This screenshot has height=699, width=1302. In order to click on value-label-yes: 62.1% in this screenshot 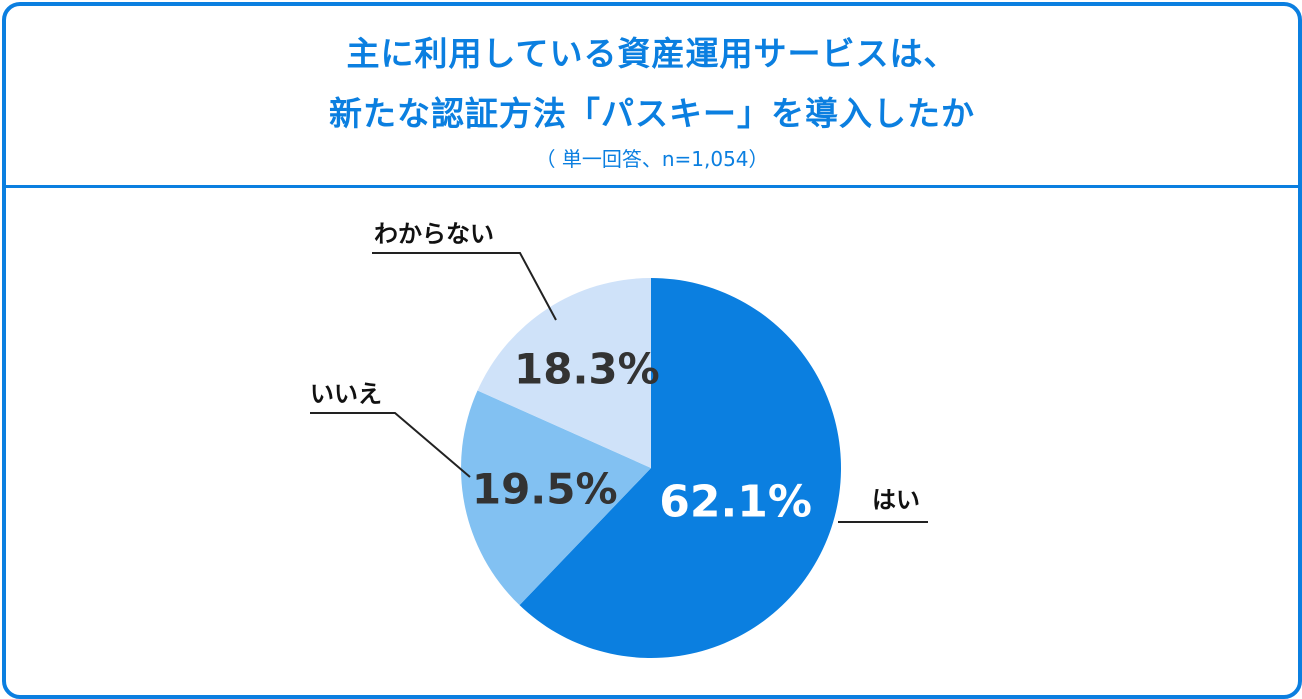, I will do `click(735, 502)`.